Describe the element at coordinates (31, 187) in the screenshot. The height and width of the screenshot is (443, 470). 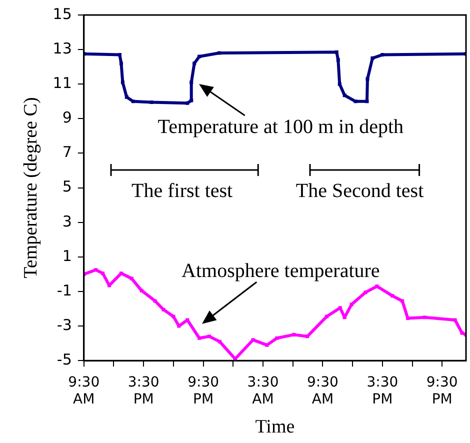
I see `y-axis-title: Temperature (degree C)` at that location.